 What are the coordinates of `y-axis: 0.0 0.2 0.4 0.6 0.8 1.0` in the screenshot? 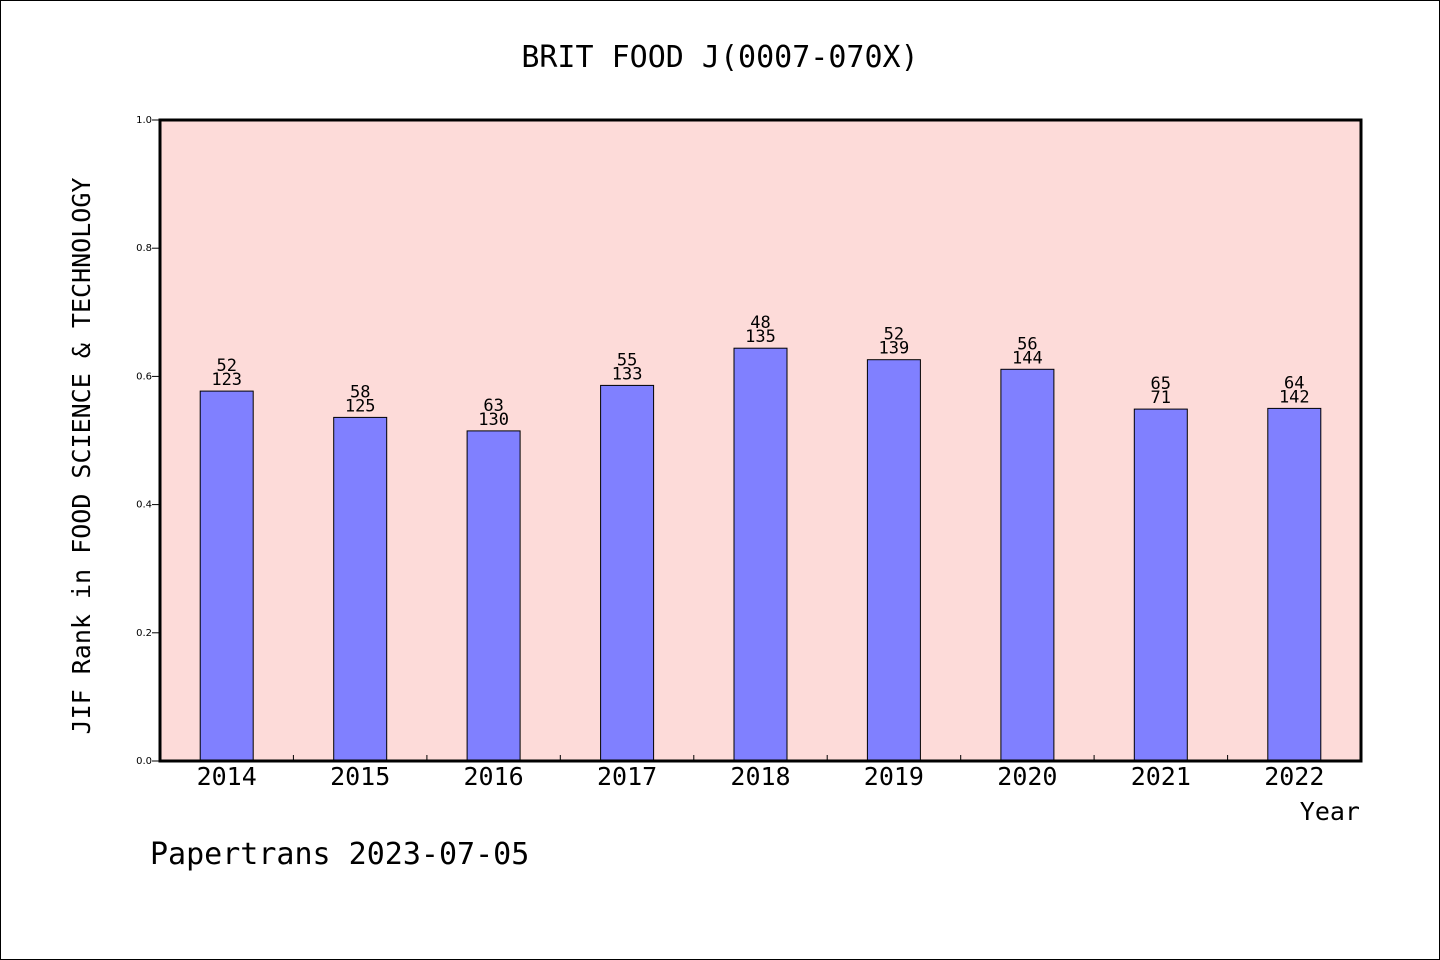 It's located at (148, 441).